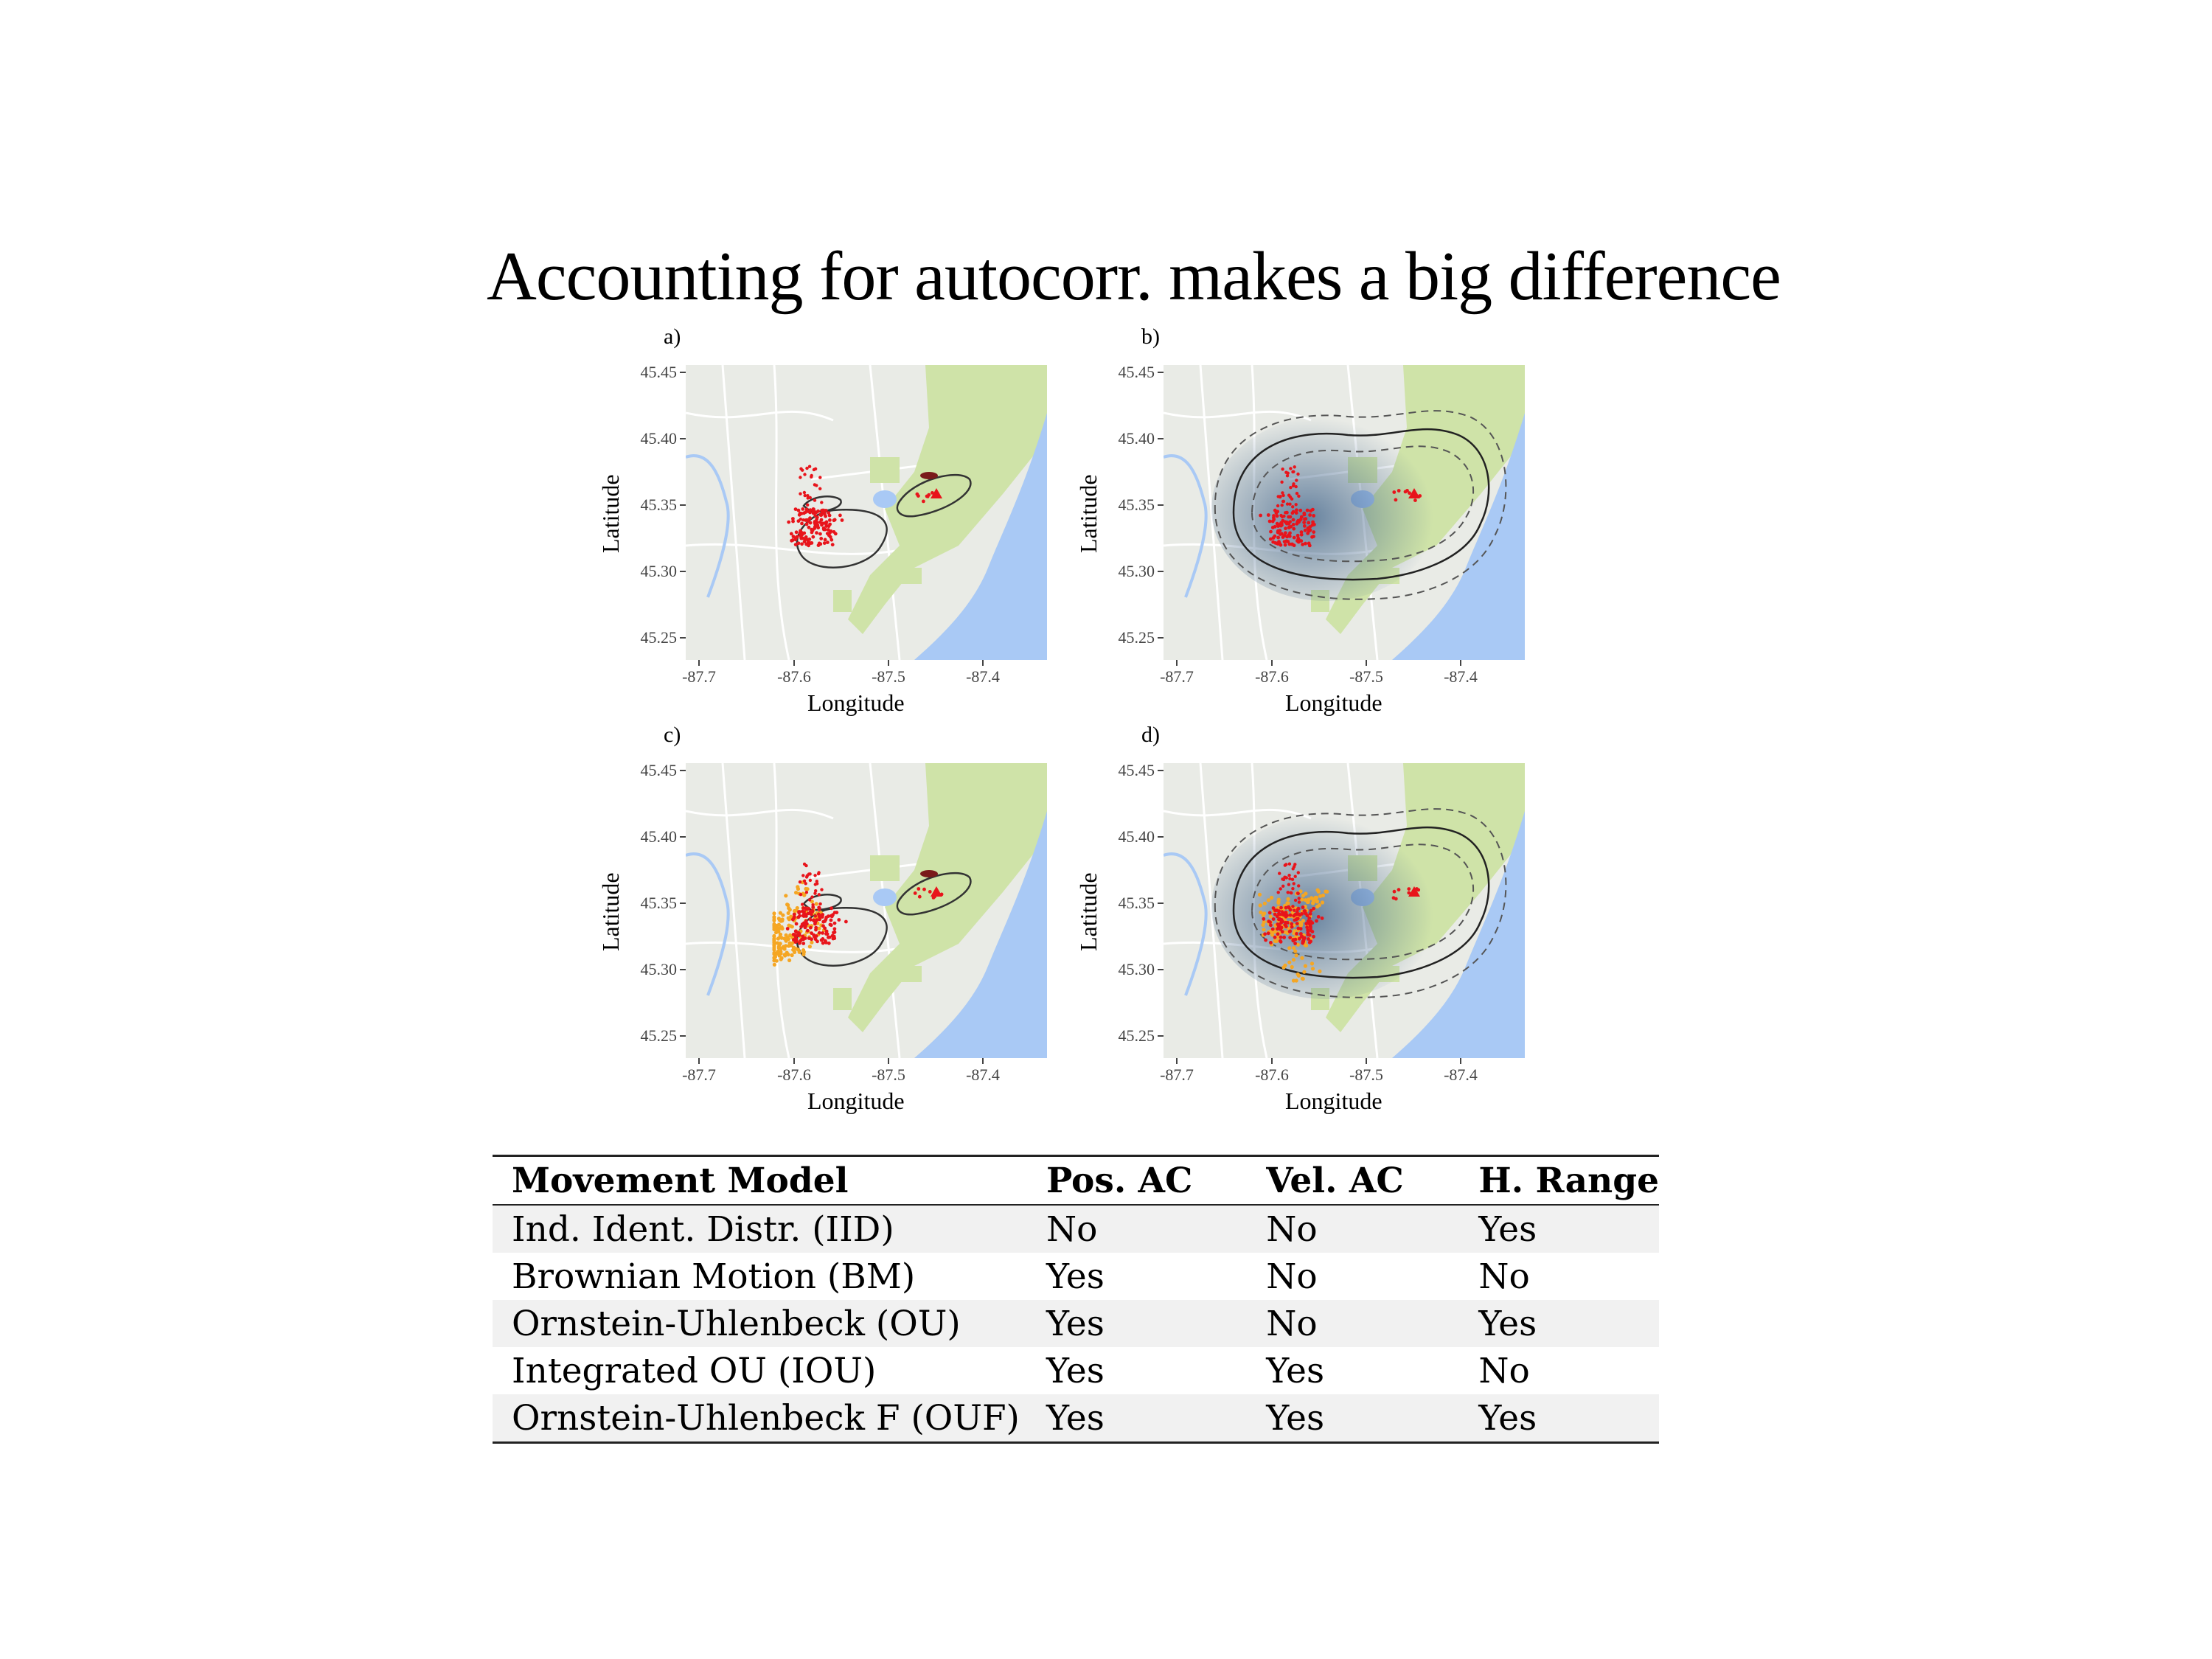 The width and height of the screenshot is (2212, 1659). I want to click on forest-area, so click(911, 576).